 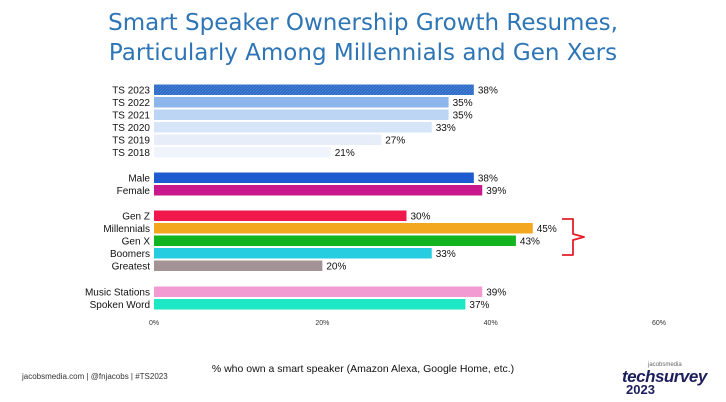 What do you see at coordinates (640, 389) in the screenshot?
I see `logo-year: 2023` at bounding box center [640, 389].